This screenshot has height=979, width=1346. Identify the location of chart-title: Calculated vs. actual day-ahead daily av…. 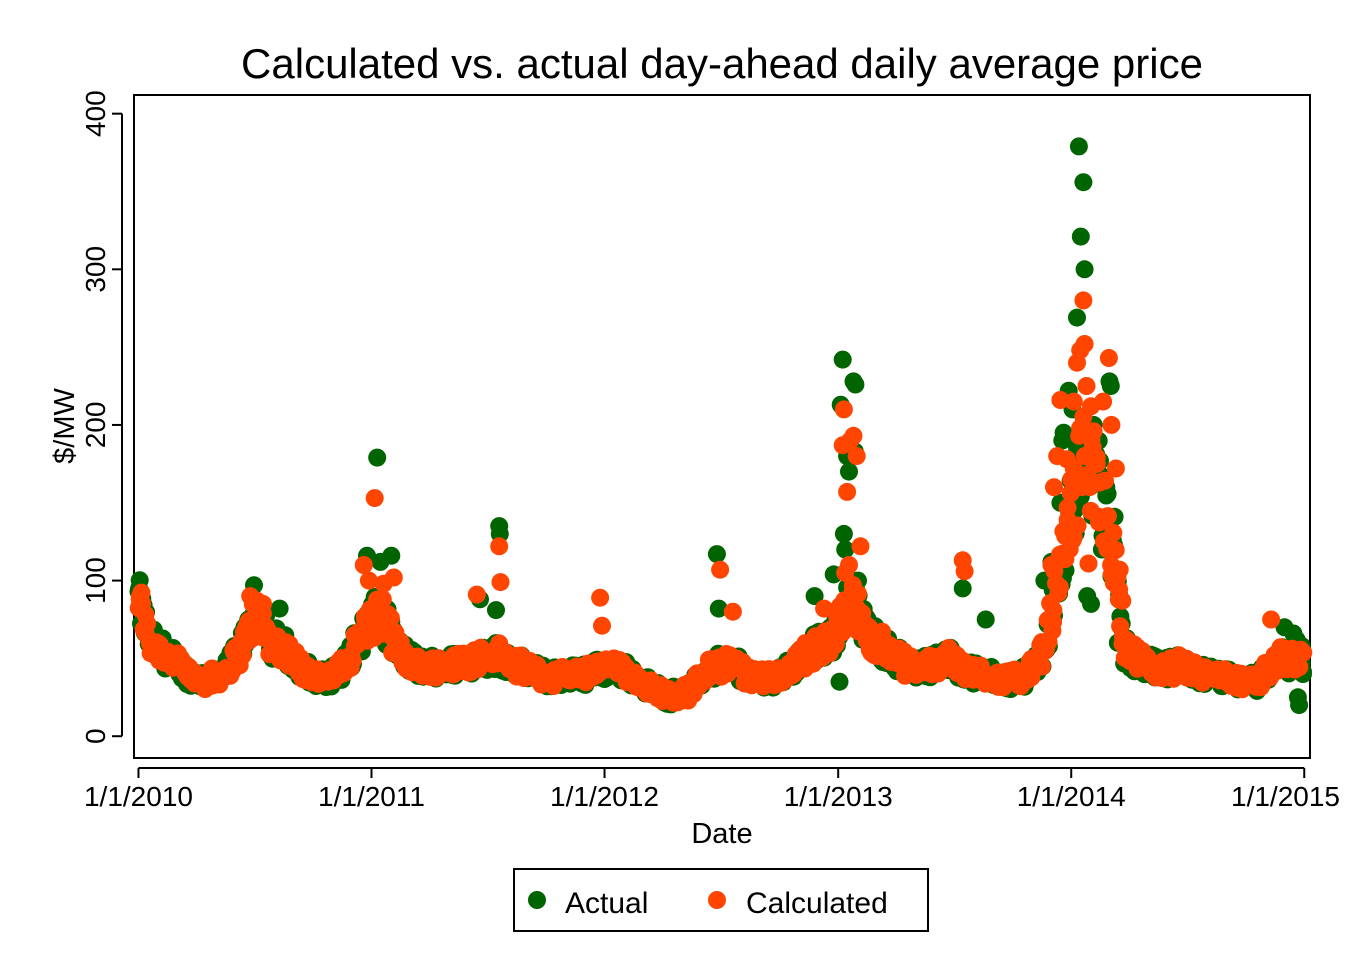
(722, 63).